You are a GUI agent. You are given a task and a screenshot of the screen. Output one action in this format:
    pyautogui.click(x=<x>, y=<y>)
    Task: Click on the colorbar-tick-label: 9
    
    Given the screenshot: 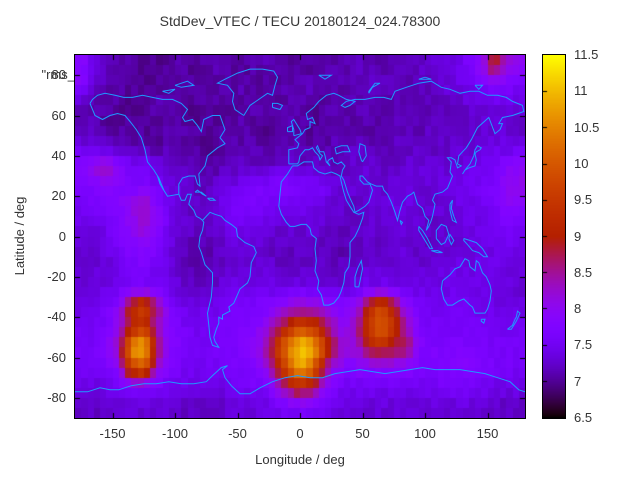 What is the action you would take?
    pyautogui.click(x=578, y=236)
    